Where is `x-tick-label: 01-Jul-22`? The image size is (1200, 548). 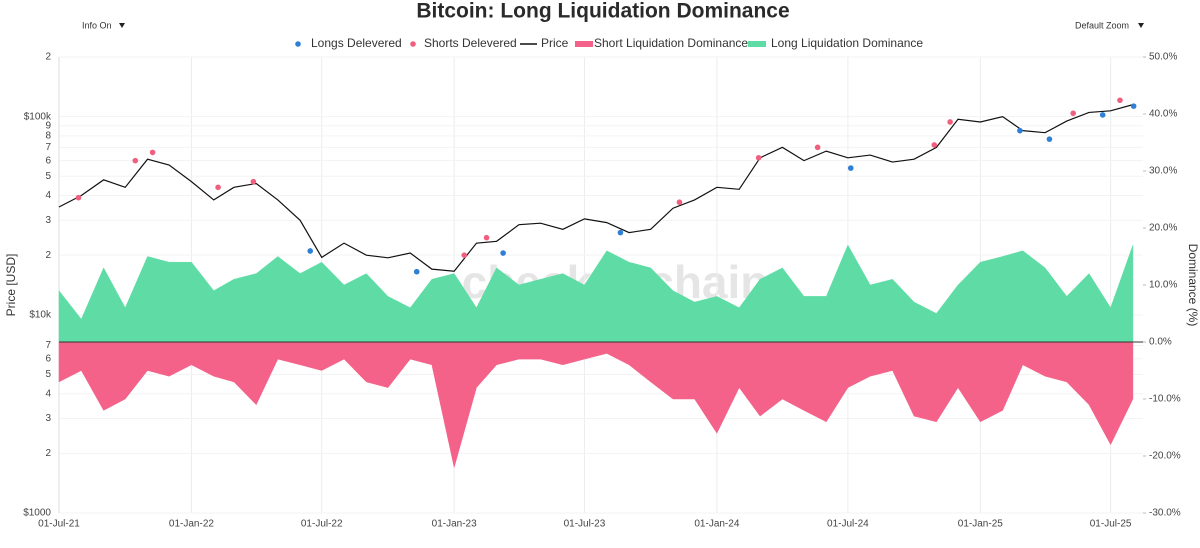 x-tick-label: 01-Jul-22 is located at coordinates (322, 524).